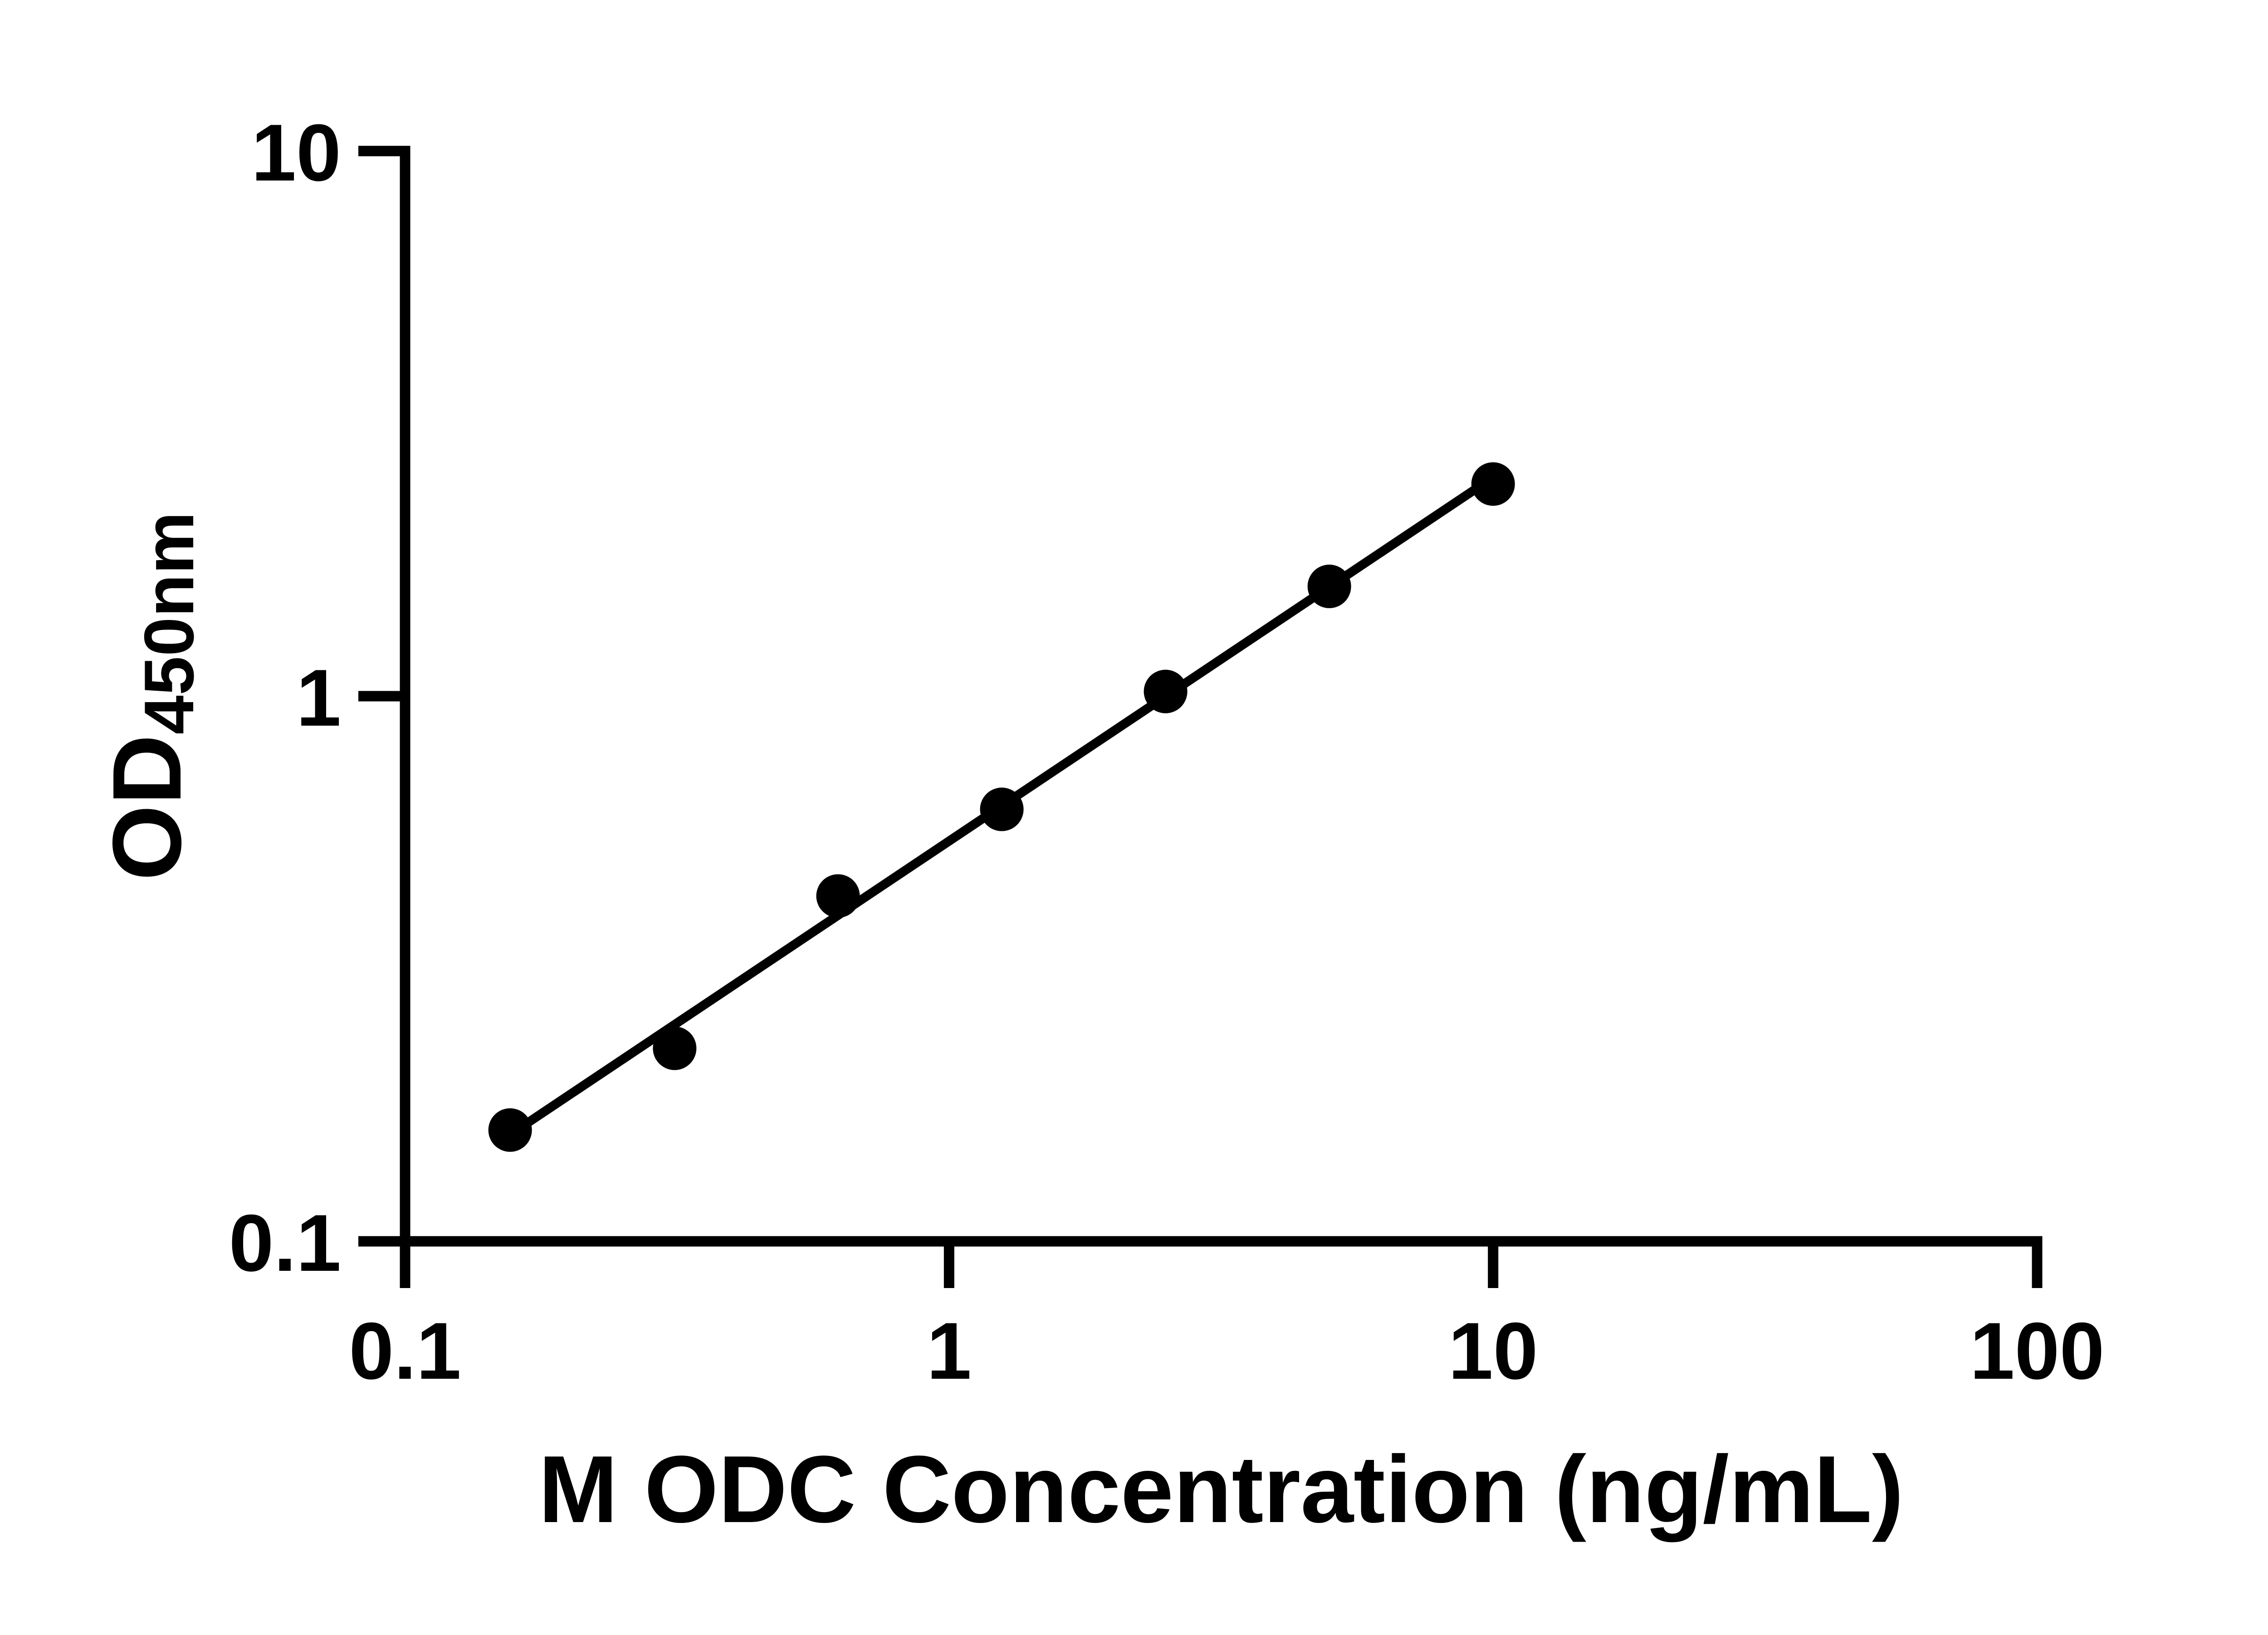 The image size is (2268, 1635). What do you see at coordinates (1493, 1351) in the screenshot?
I see `x-tick-label: 10` at bounding box center [1493, 1351].